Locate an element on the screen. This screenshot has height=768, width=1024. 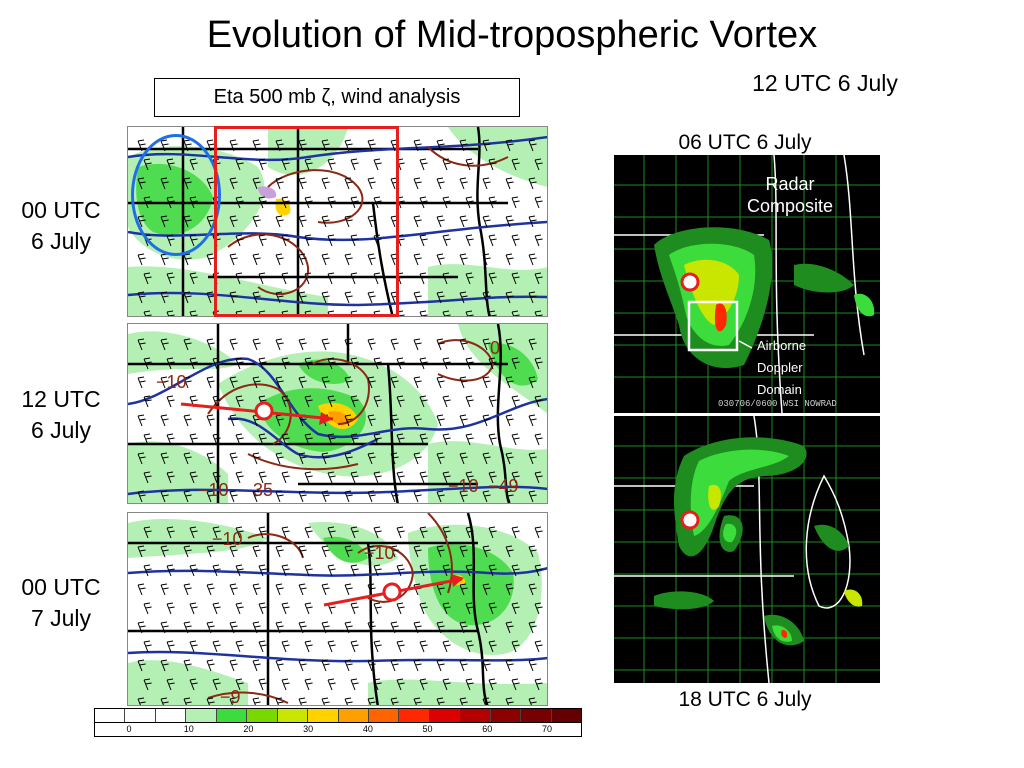
contour-label: 0 is located at coordinates (495, 348).